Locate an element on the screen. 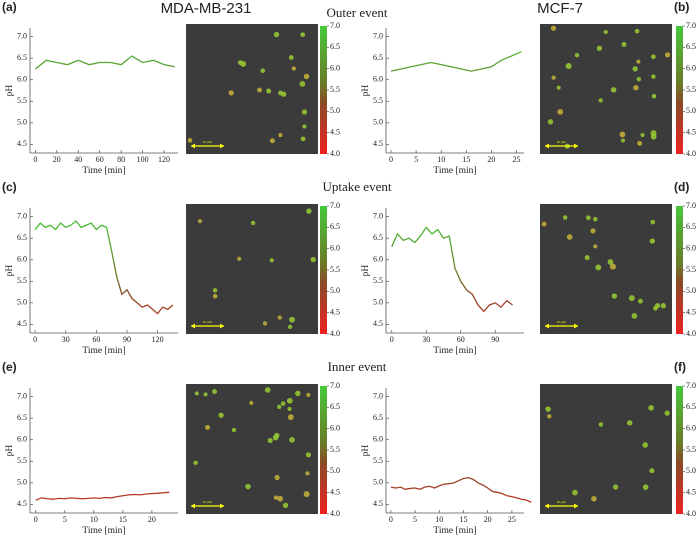 Image resolution: width=698 pixels, height=540 pixels. x-tick-label: 30 is located at coordinates (426, 339).